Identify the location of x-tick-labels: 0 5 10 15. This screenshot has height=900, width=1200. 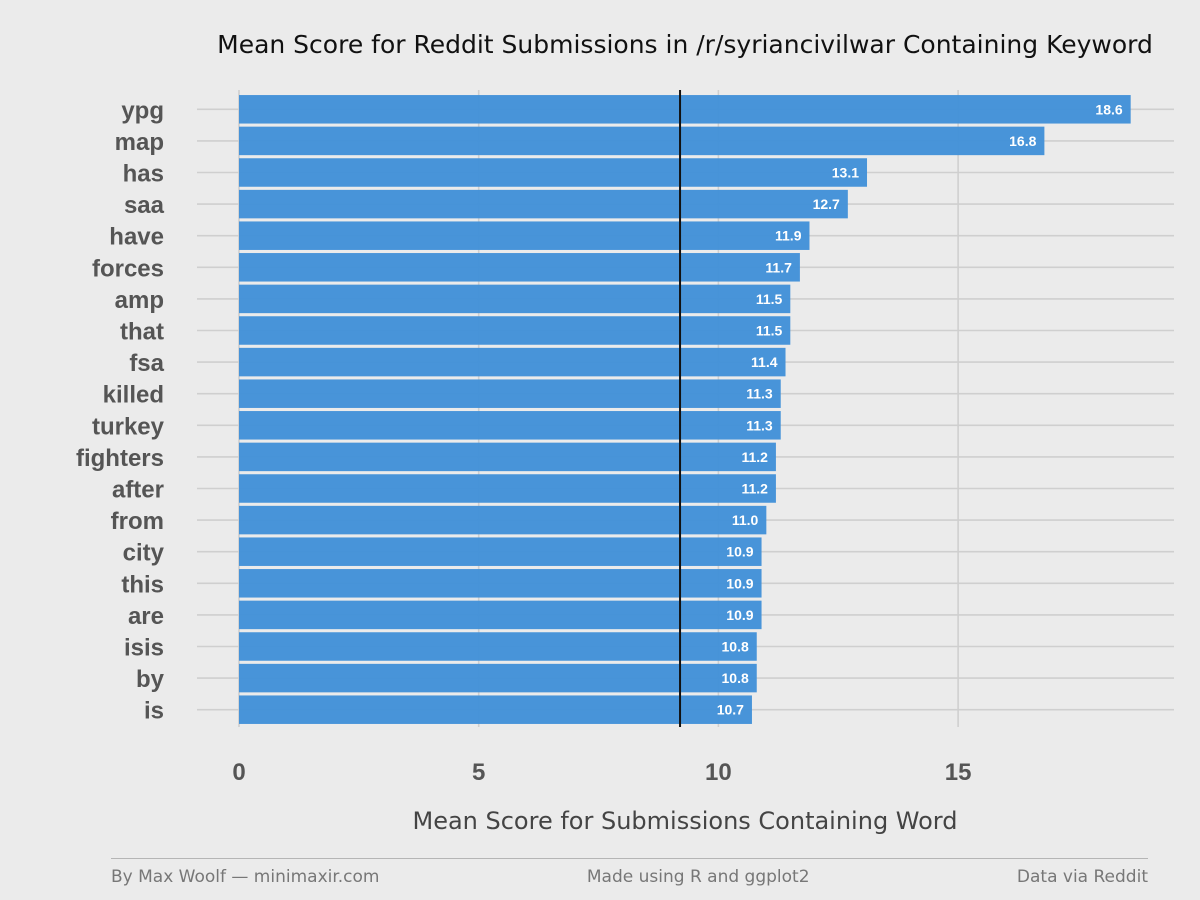
(601, 772).